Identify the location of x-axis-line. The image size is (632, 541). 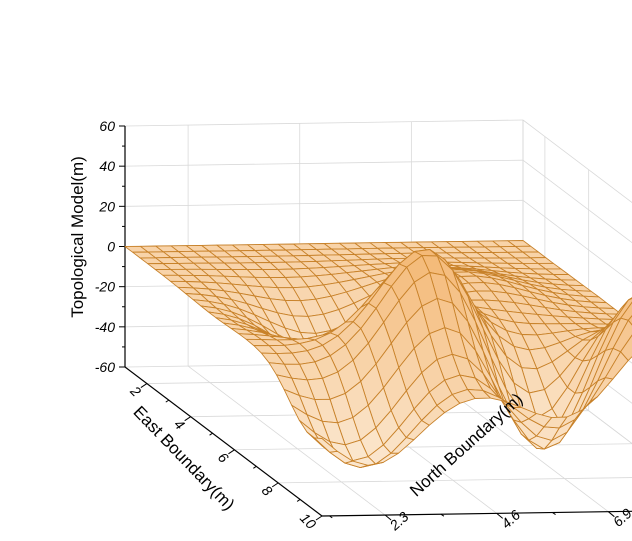
(223, 441).